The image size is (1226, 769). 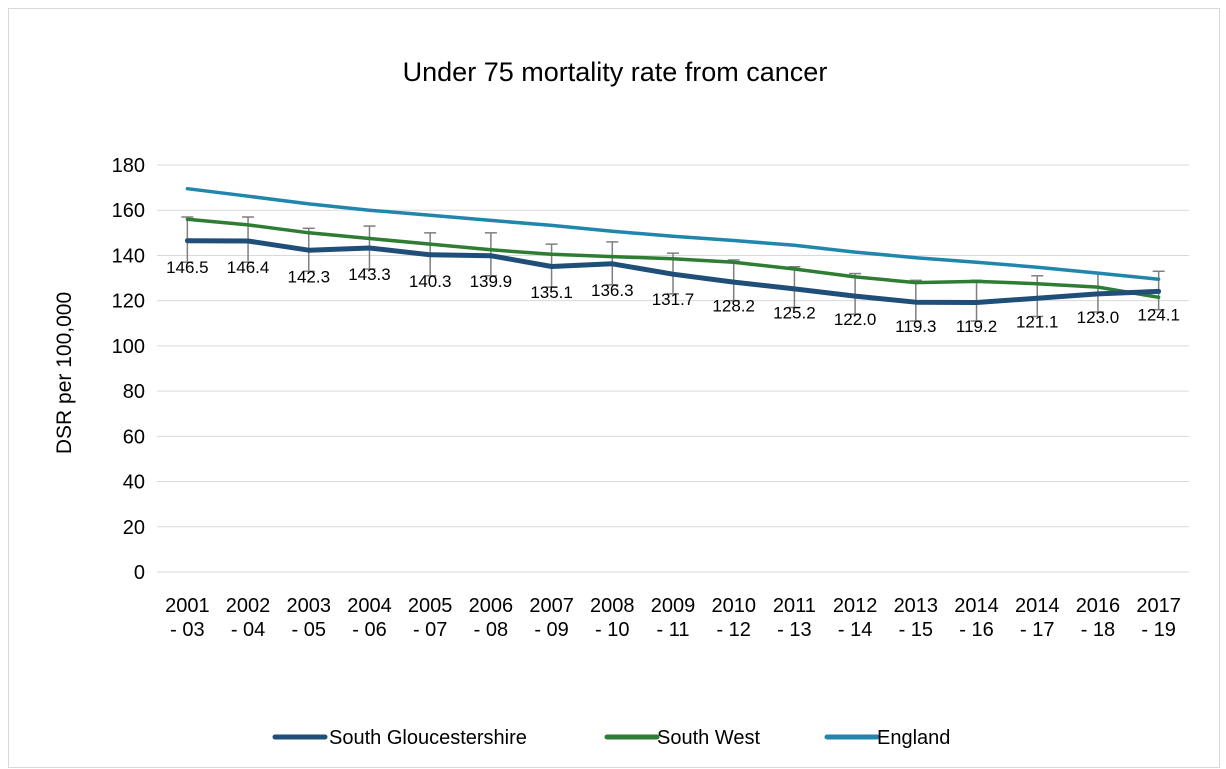 What do you see at coordinates (733, 618) in the screenshot?
I see `x-tick-label: 2010- 12` at bounding box center [733, 618].